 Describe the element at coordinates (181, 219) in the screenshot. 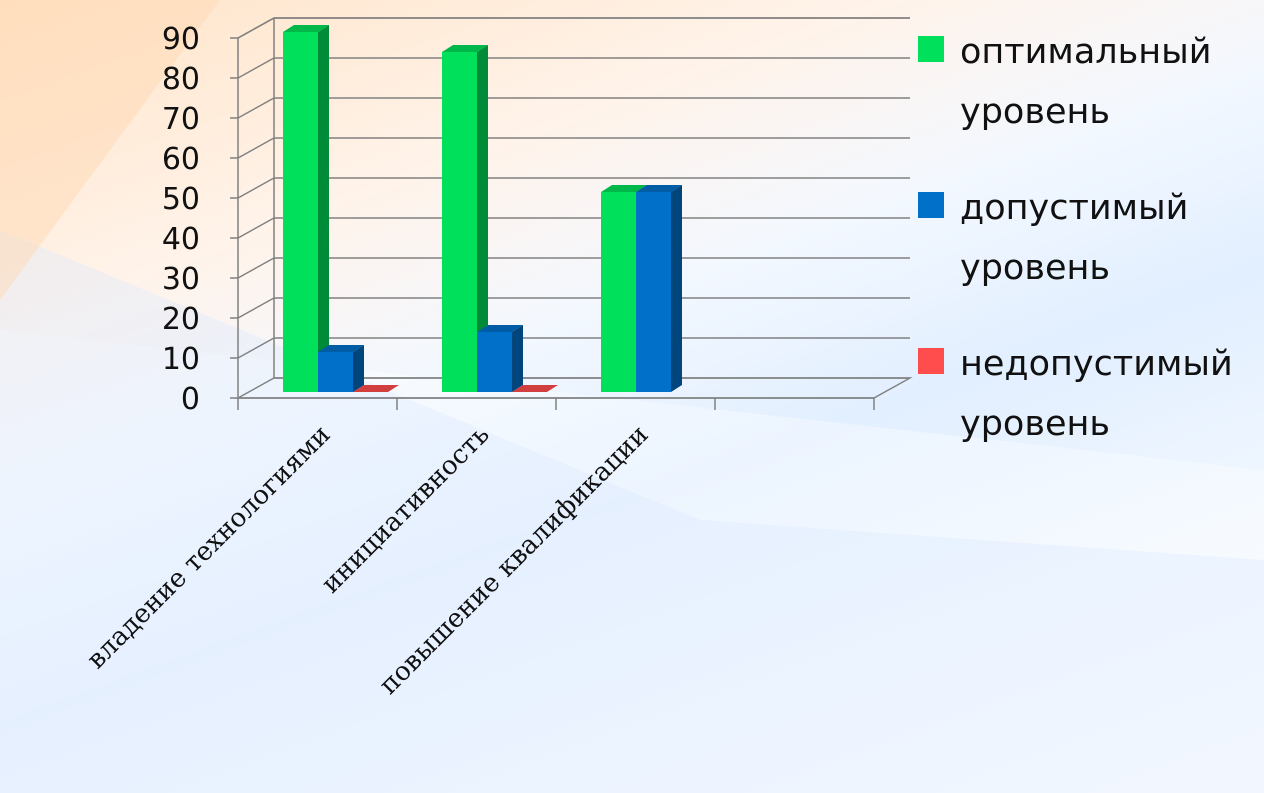

I see `y-axis-tick-labels: 0 10 20 30 40 50 60 70 80 90` at that location.